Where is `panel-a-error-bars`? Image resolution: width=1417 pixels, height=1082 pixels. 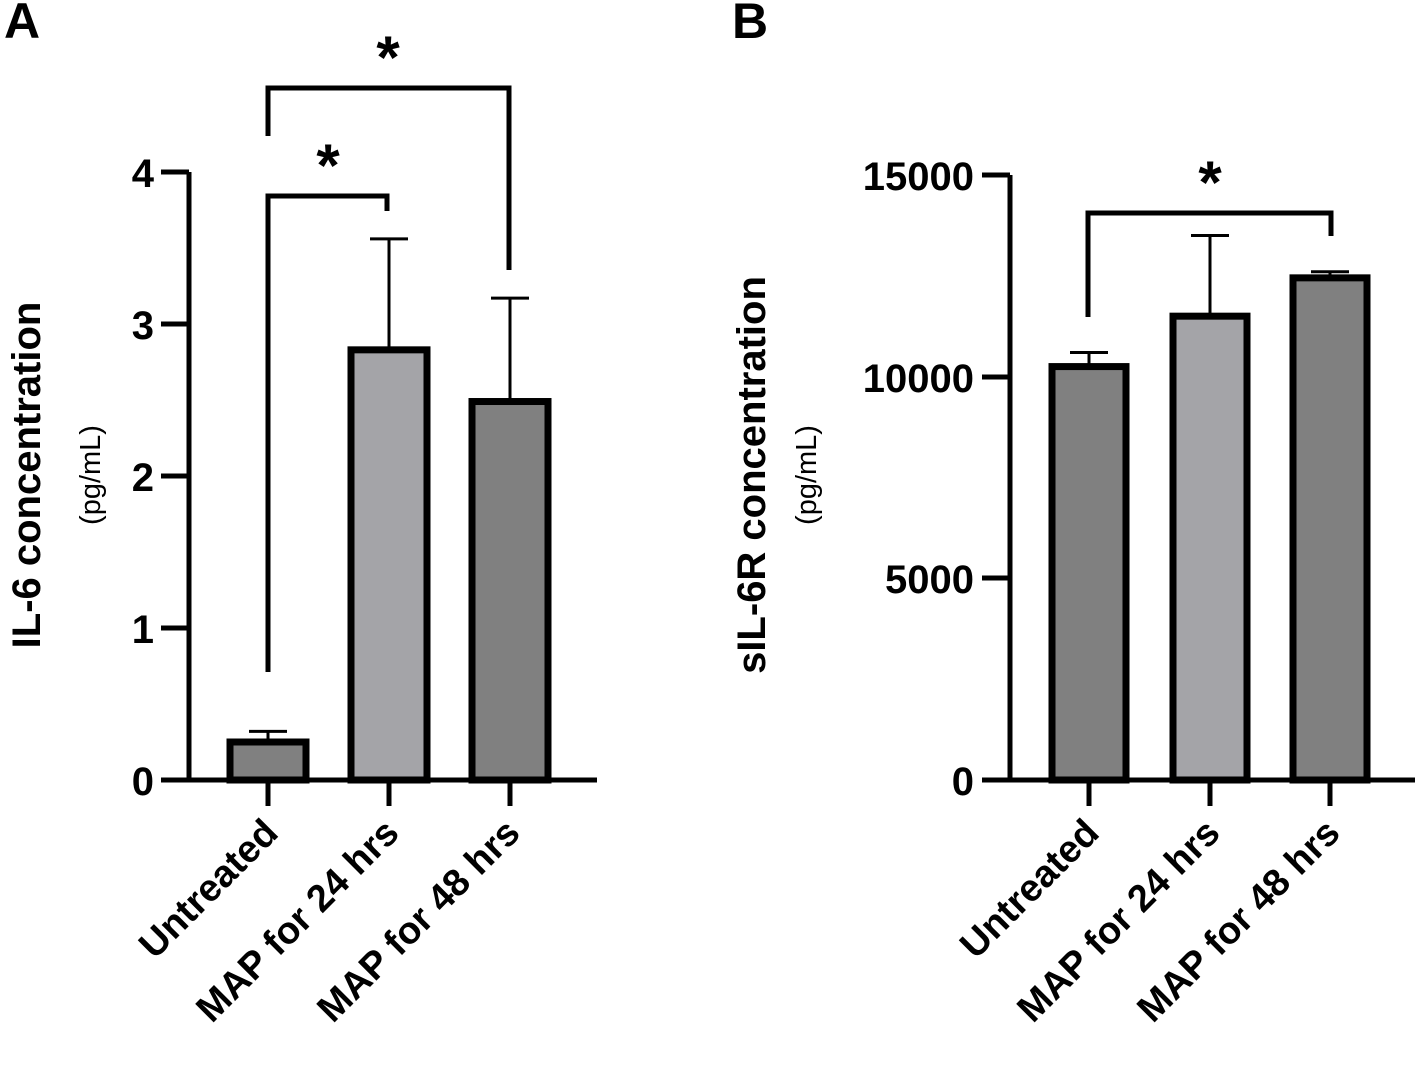 panel-a-error-bars is located at coordinates (389, 489).